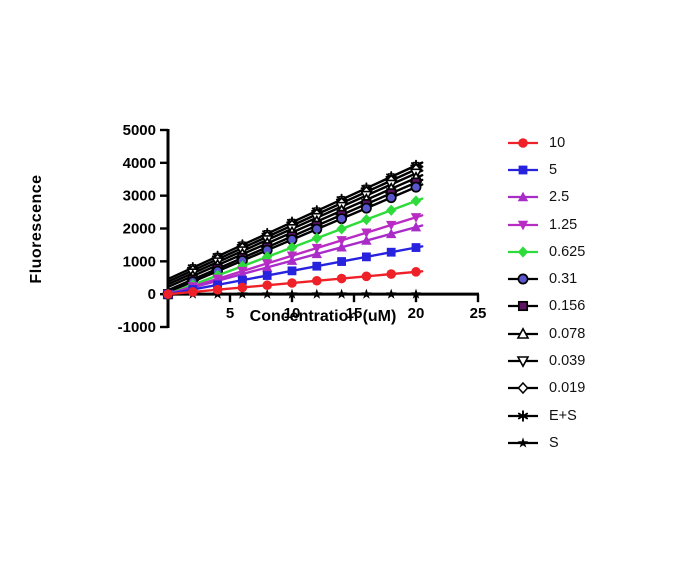  Describe the element at coordinates (545, 142) in the screenshot. I see `legend-item-10: 10` at that location.